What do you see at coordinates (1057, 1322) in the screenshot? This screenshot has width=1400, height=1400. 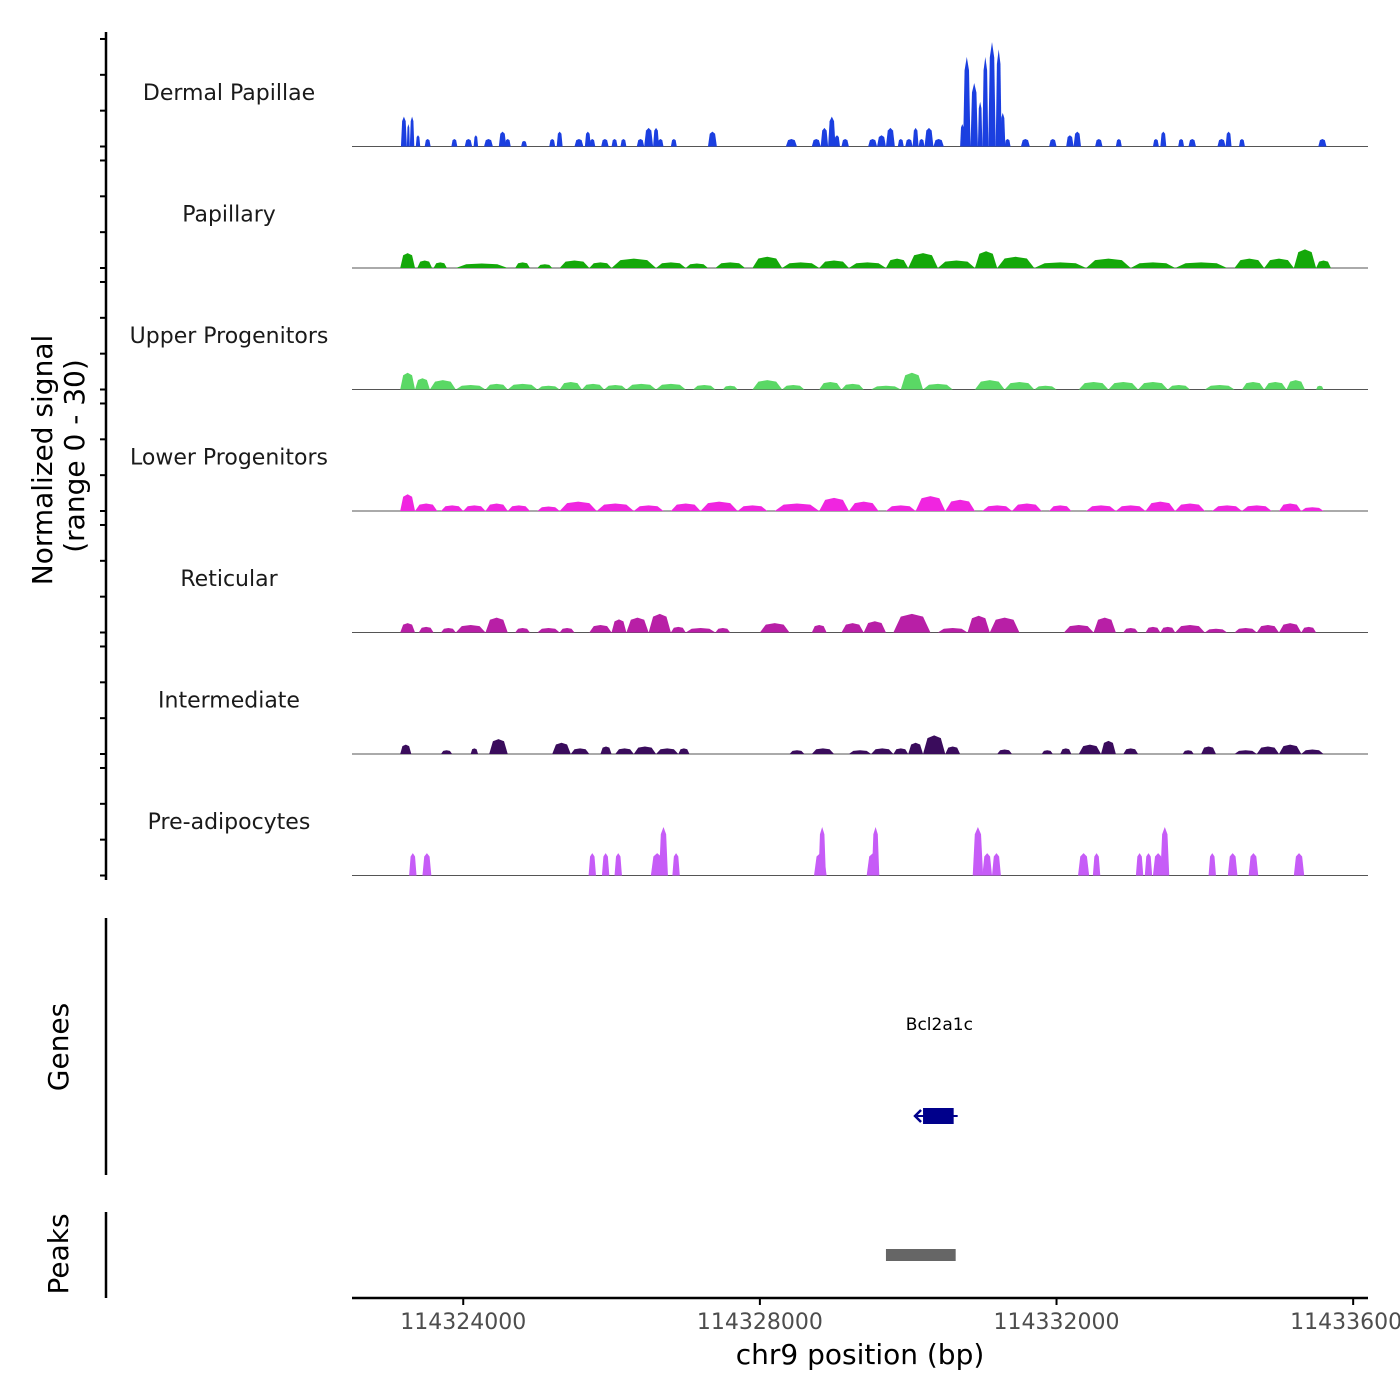 I see `x-tick-label: 114332000` at bounding box center [1057, 1322].